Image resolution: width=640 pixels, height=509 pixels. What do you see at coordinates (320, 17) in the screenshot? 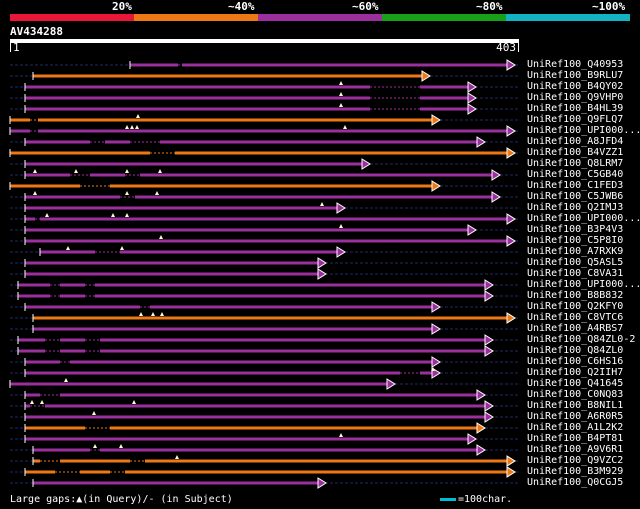
I see `identity-color-bar` at bounding box center [320, 17].